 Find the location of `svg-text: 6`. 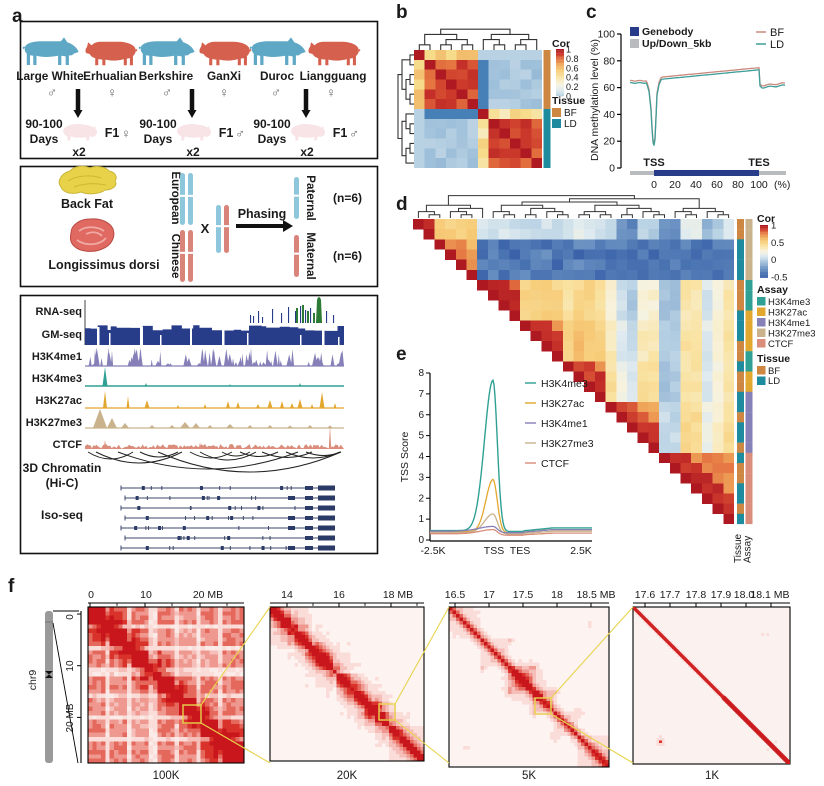

svg-text: 6 is located at coordinates (421, 415).